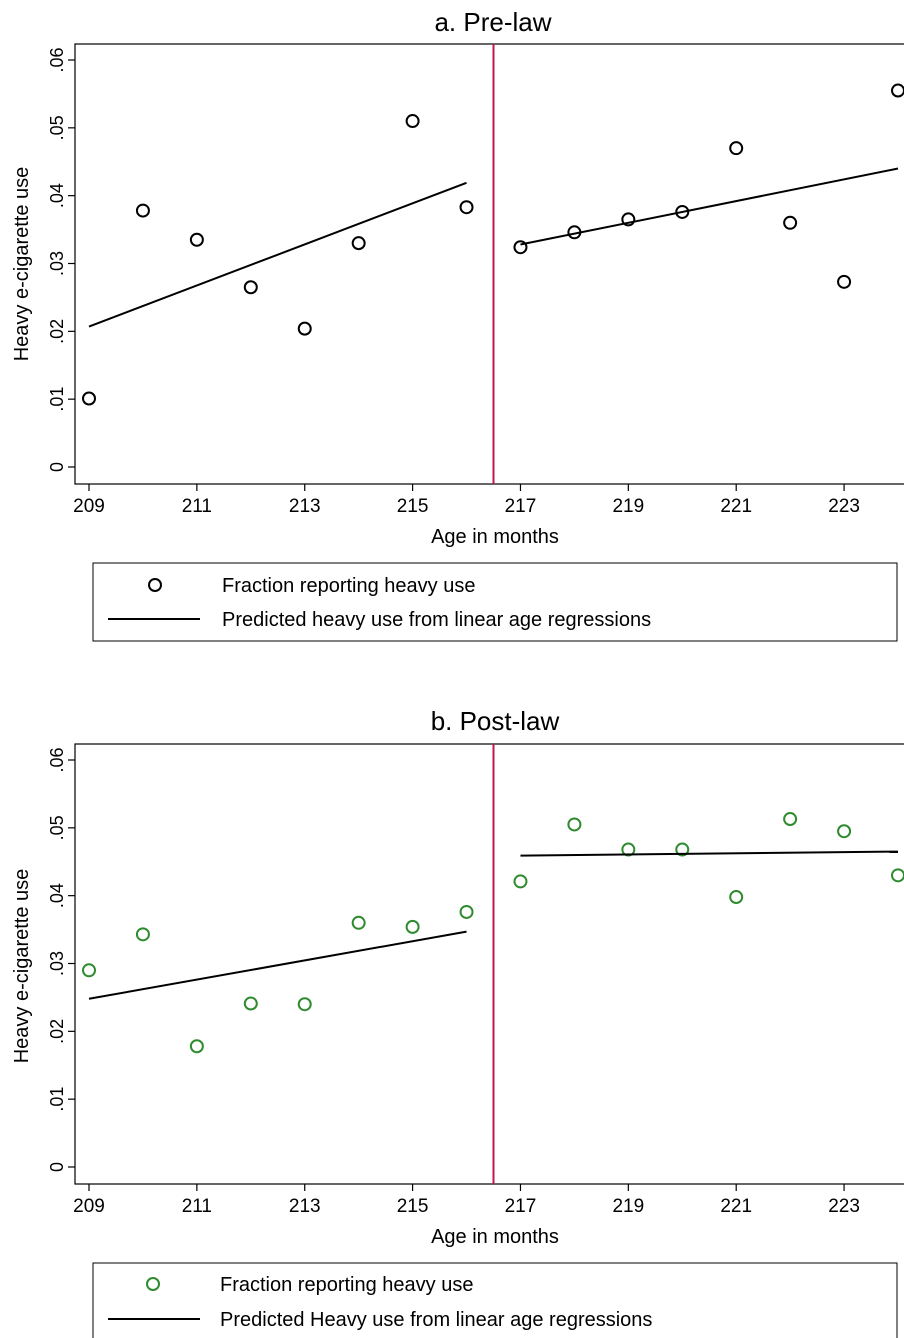  I want to click on panel-b-x-ticks: 209 211 213 215 217 219 221 223, so click(466, 1200).